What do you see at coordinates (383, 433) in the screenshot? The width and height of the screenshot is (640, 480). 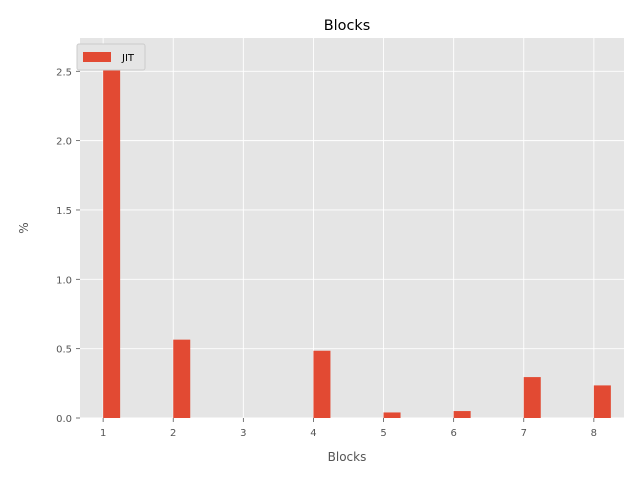 I see `x-tick-label: 5` at bounding box center [383, 433].